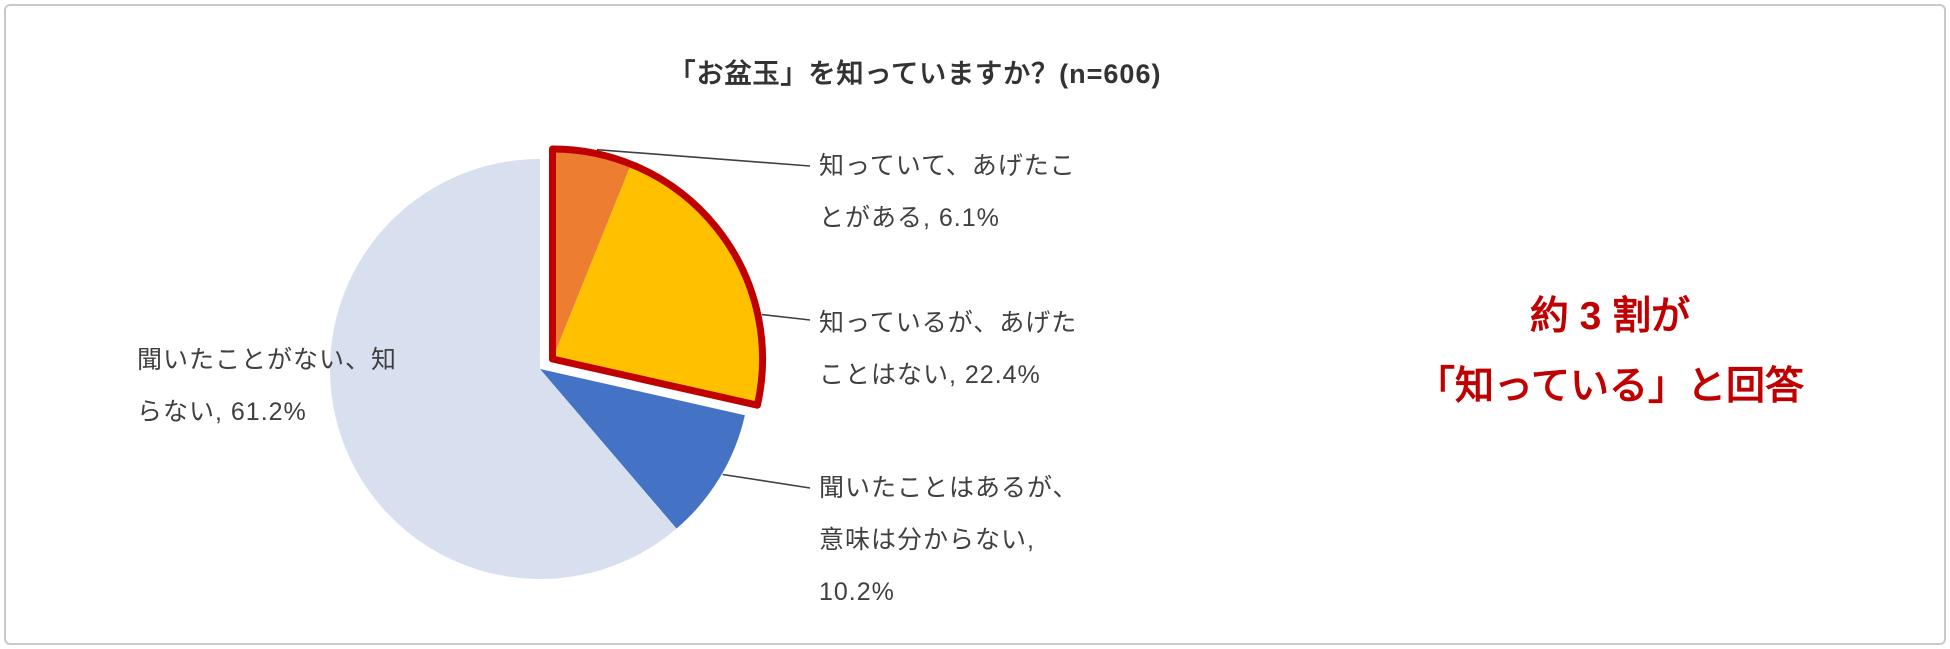 The height and width of the screenshot is (649, 1950). Describe the element at coordinates (857, 592) in the screenshot. I see `slice-label-line: 10.2%` at that location.